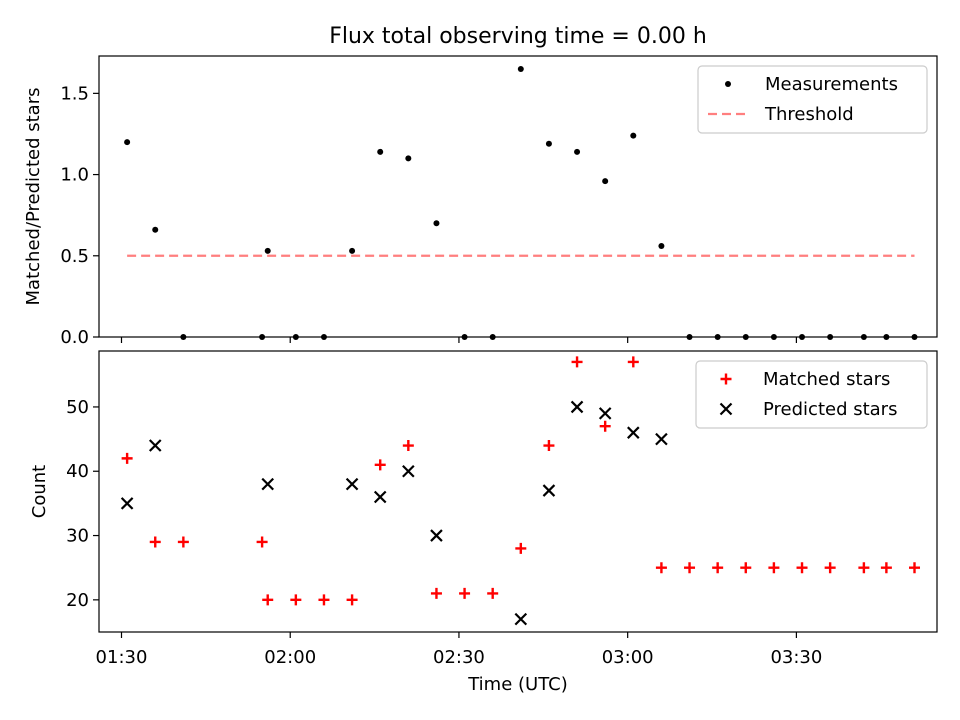 The width and height of the screenshot is (960, 720). What do you see at coordinates (830, 409) in the screenshot?
I see `legend-label: Predicted stars` at bounding box center [830, 409].